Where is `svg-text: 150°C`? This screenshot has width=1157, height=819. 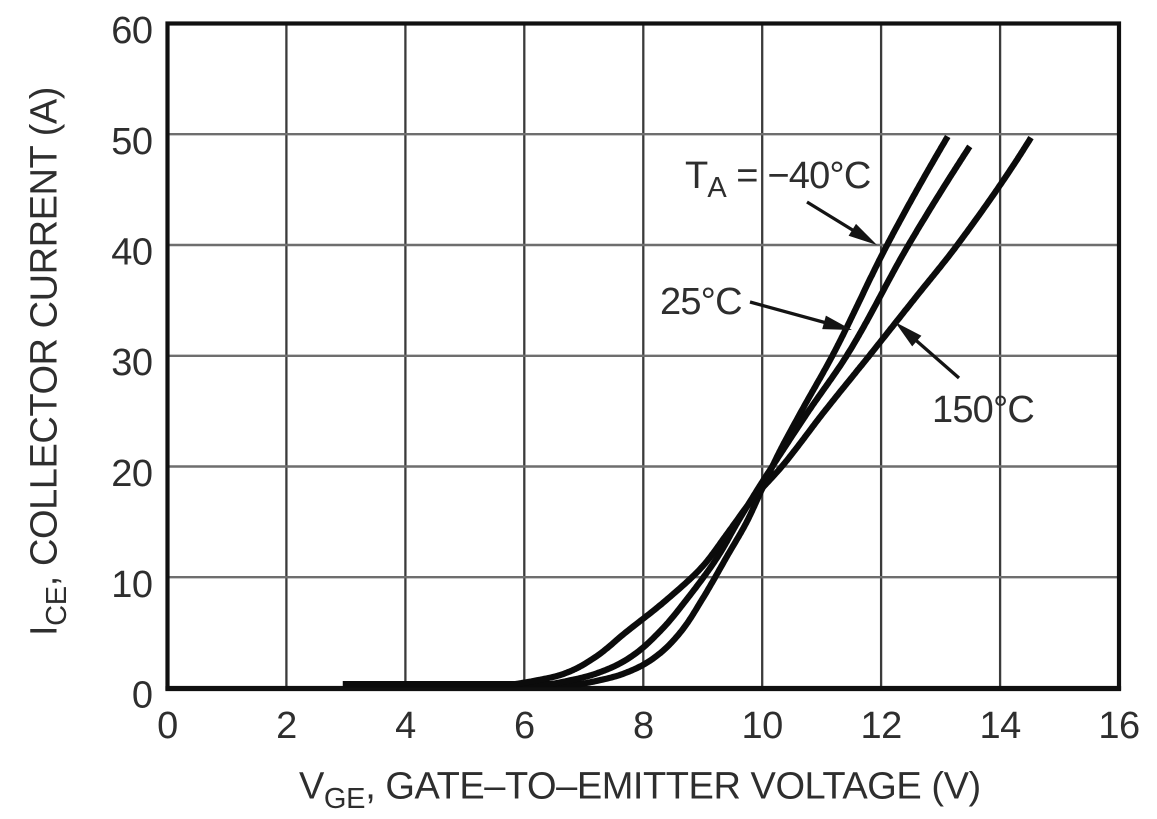
svg-text: 150°C is located at coordinates (983, 410).